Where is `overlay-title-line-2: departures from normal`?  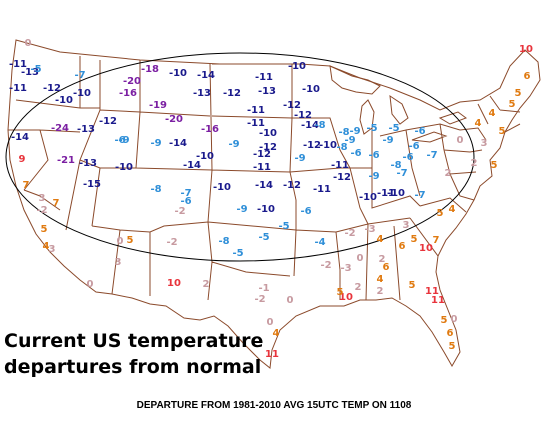
overlay-title-line-2: departures from normal is located at coordinates (133, 367).